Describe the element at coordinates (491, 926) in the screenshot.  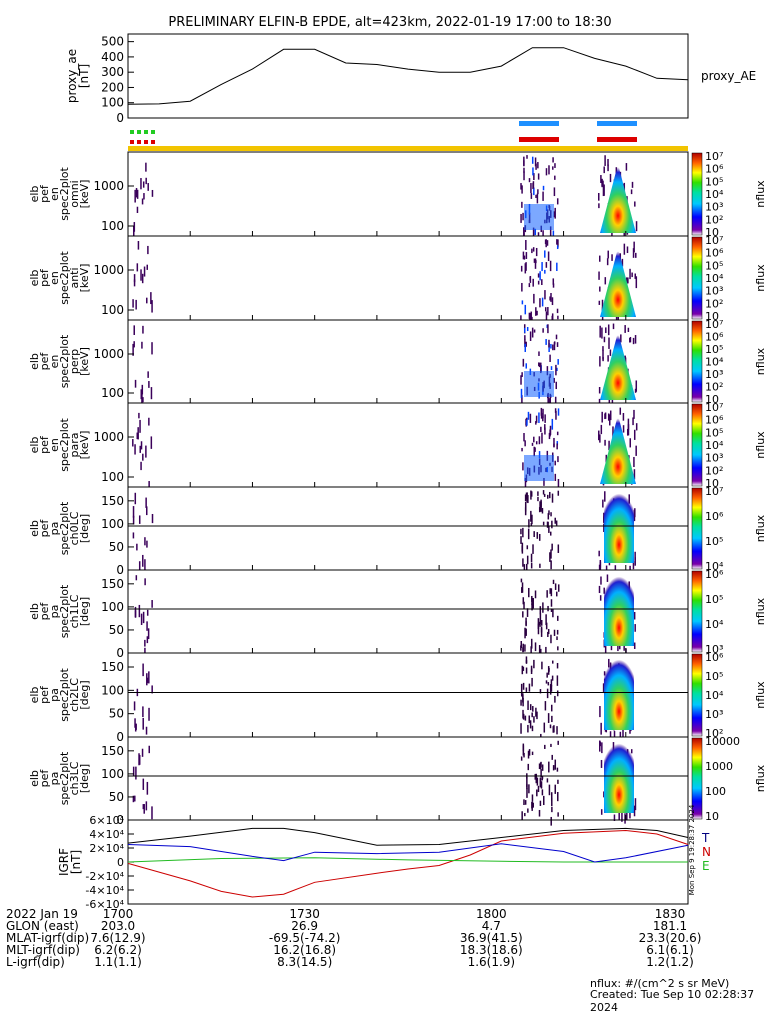
I see `axis-row-value: 4.7` at that location.